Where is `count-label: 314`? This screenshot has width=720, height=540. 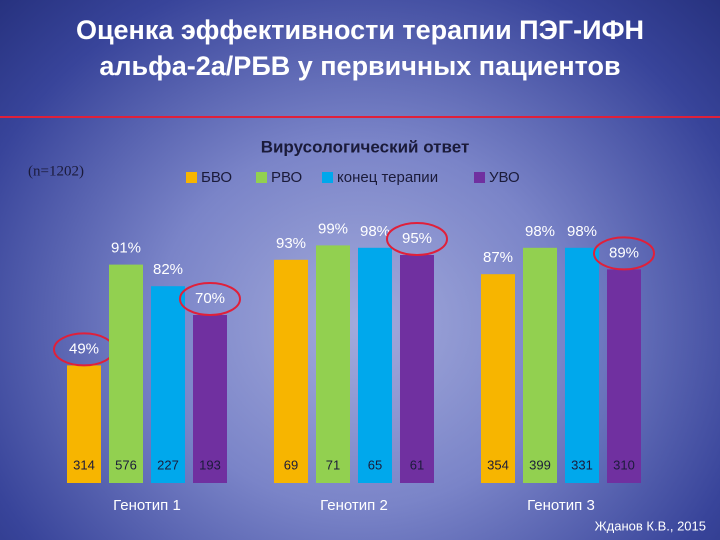
count-label: 314 is located at coordinates (84, 464).